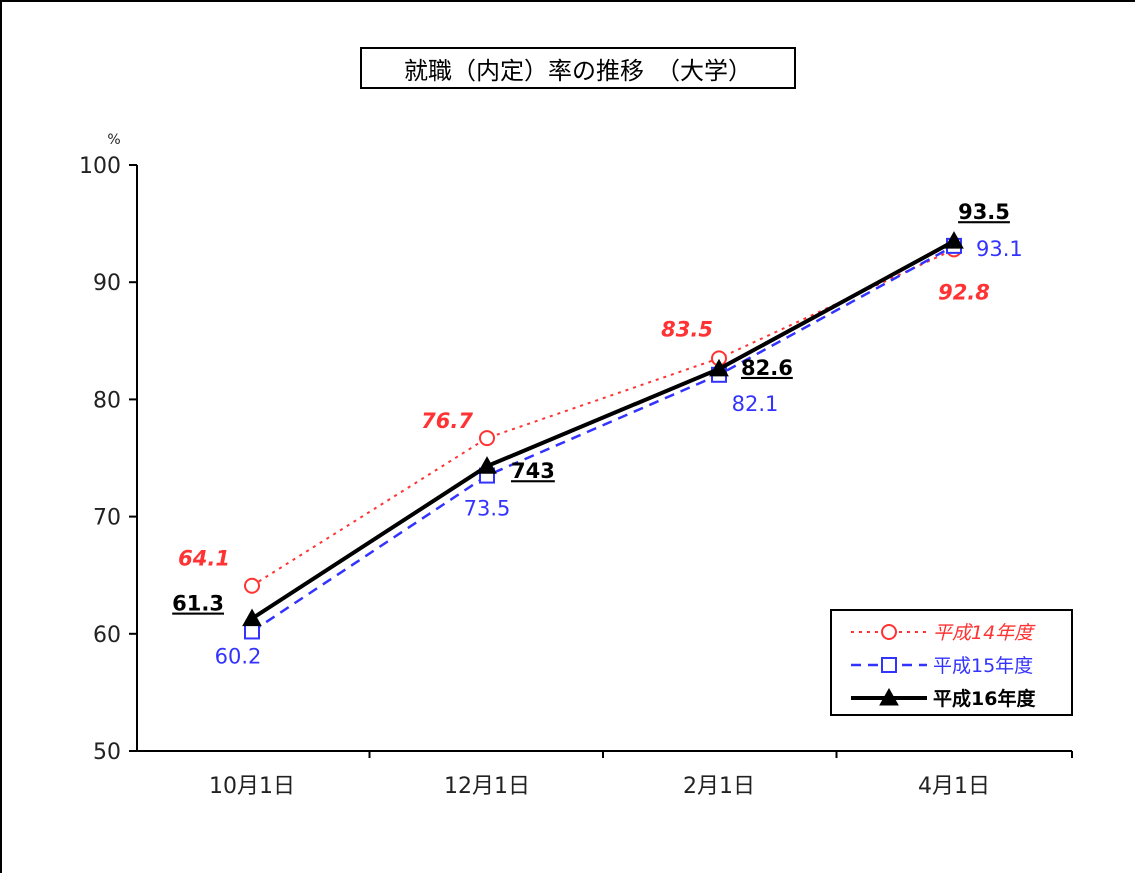 Image resolution: width=1135 pixels, height=875 pixels. I want to click on y-unit-label: %, so click(113, 140).